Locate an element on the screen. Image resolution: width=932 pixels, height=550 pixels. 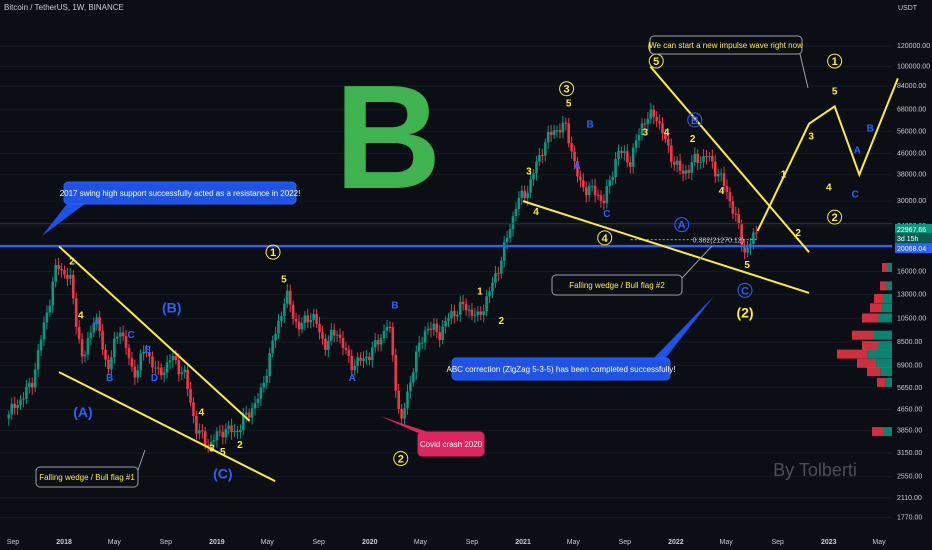
wave-count: A is located at coordinates (352, 378).